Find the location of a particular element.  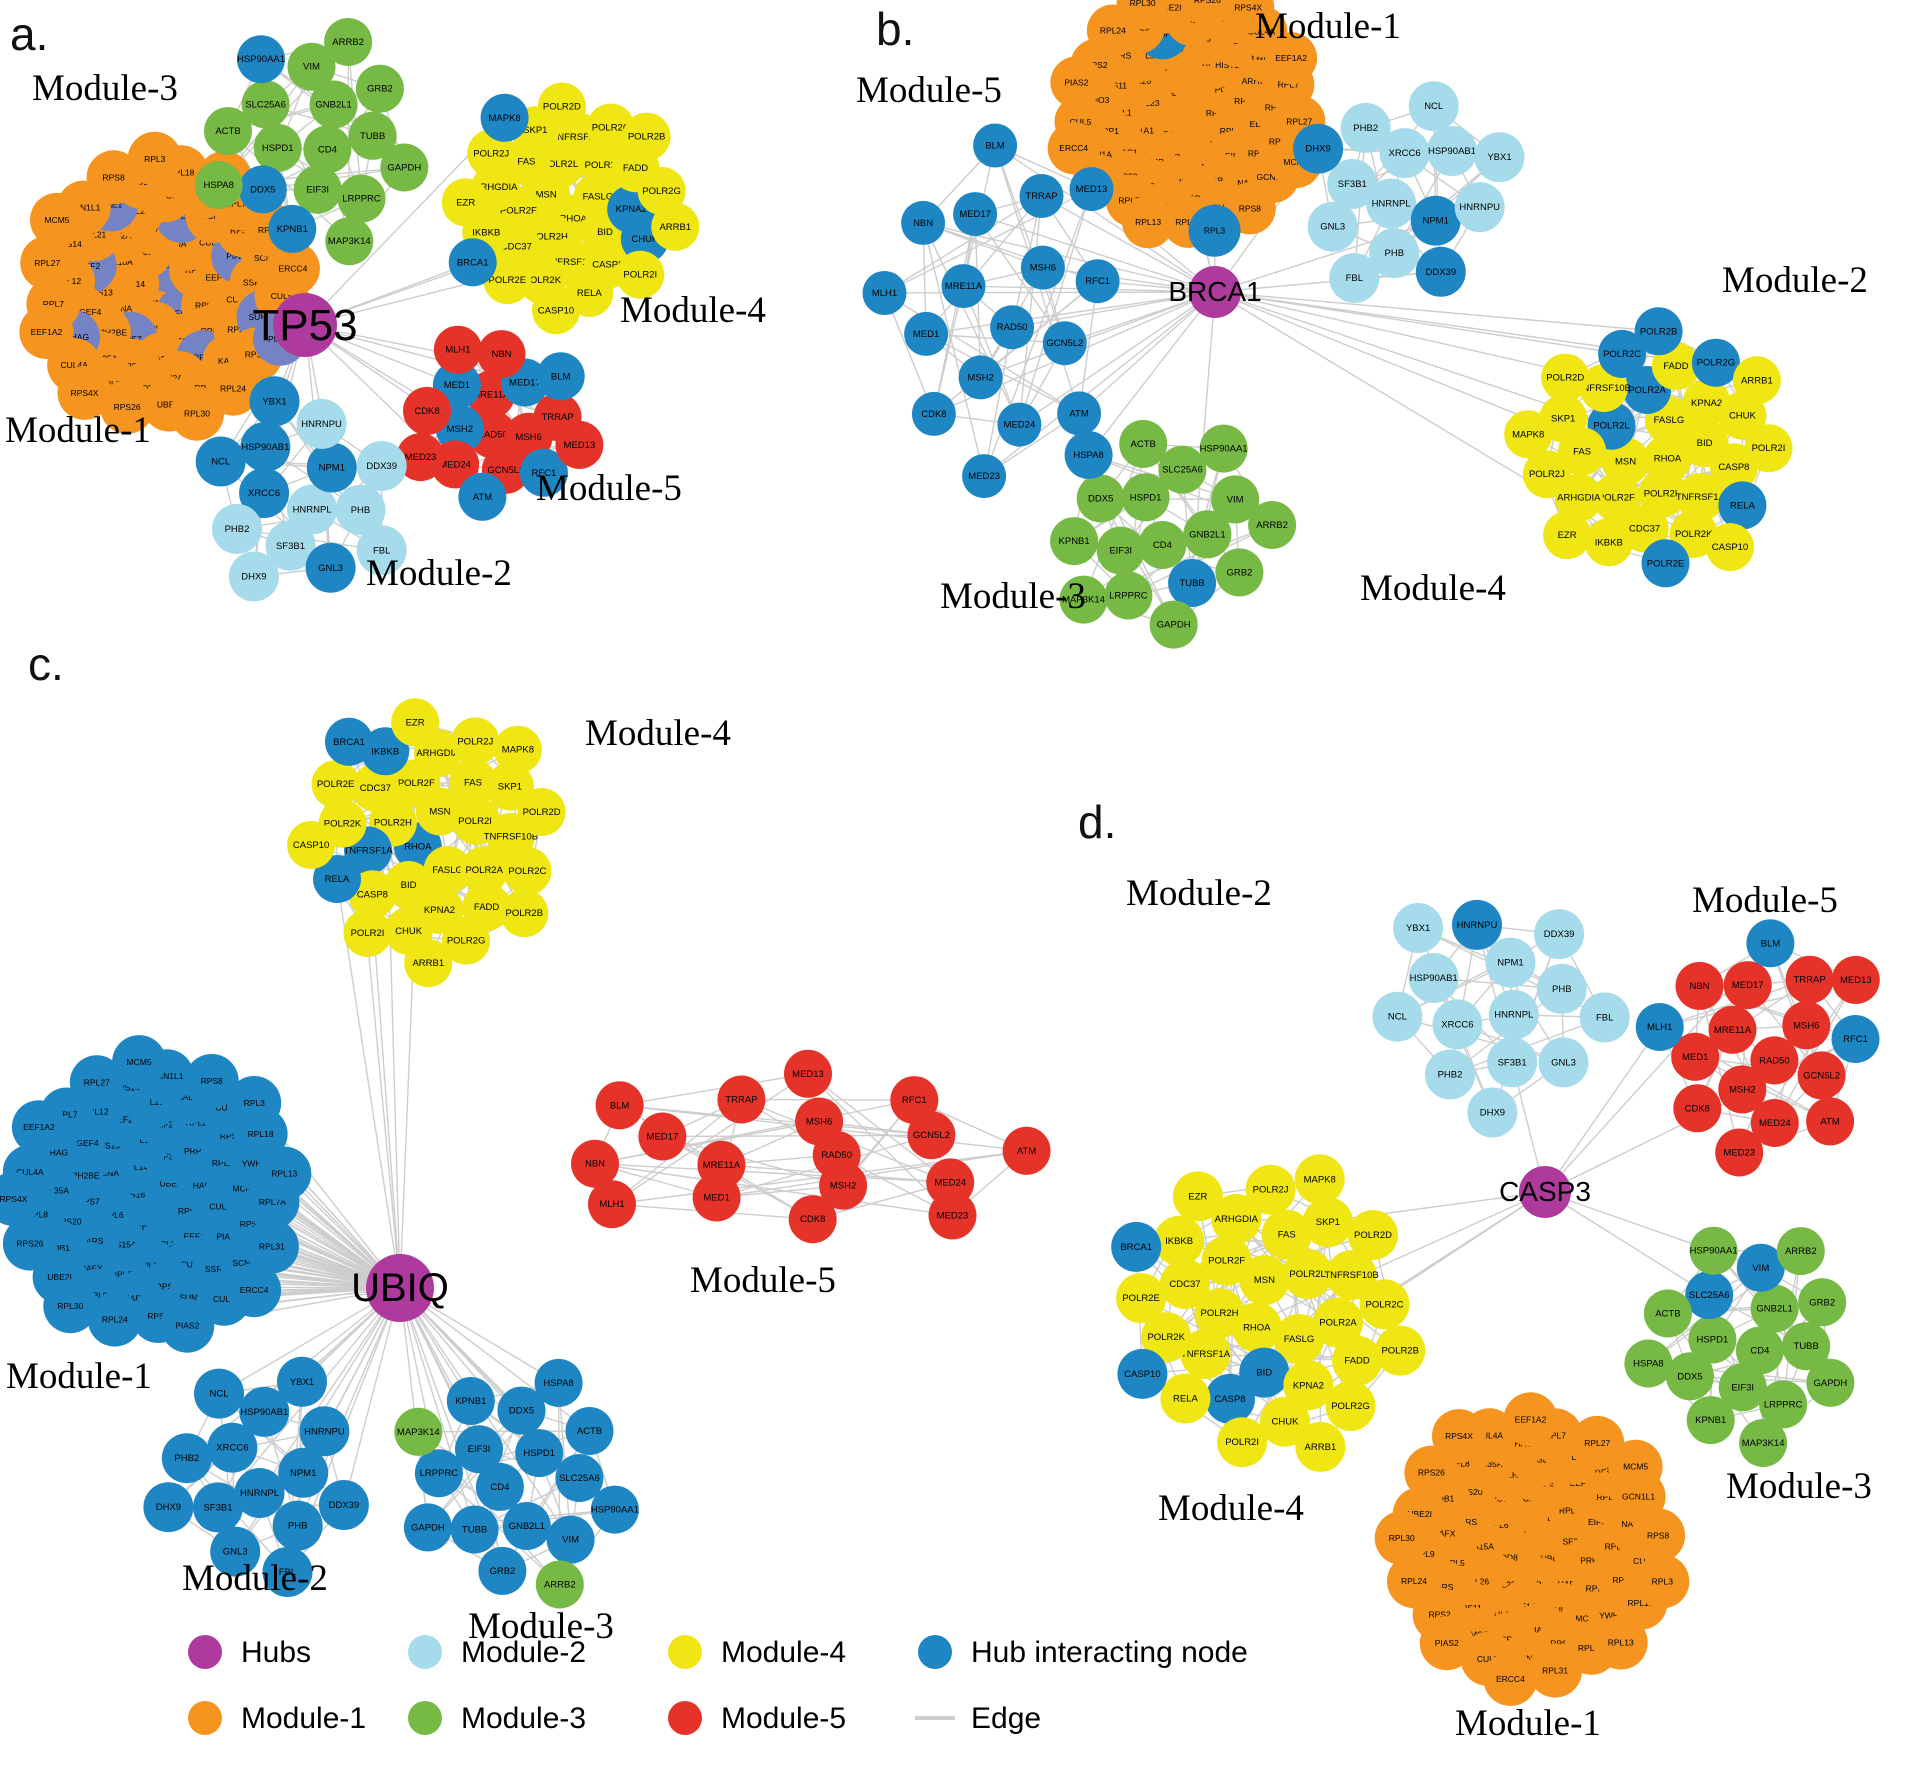

node-RPL30 is located at coordinates (1401, 1538).